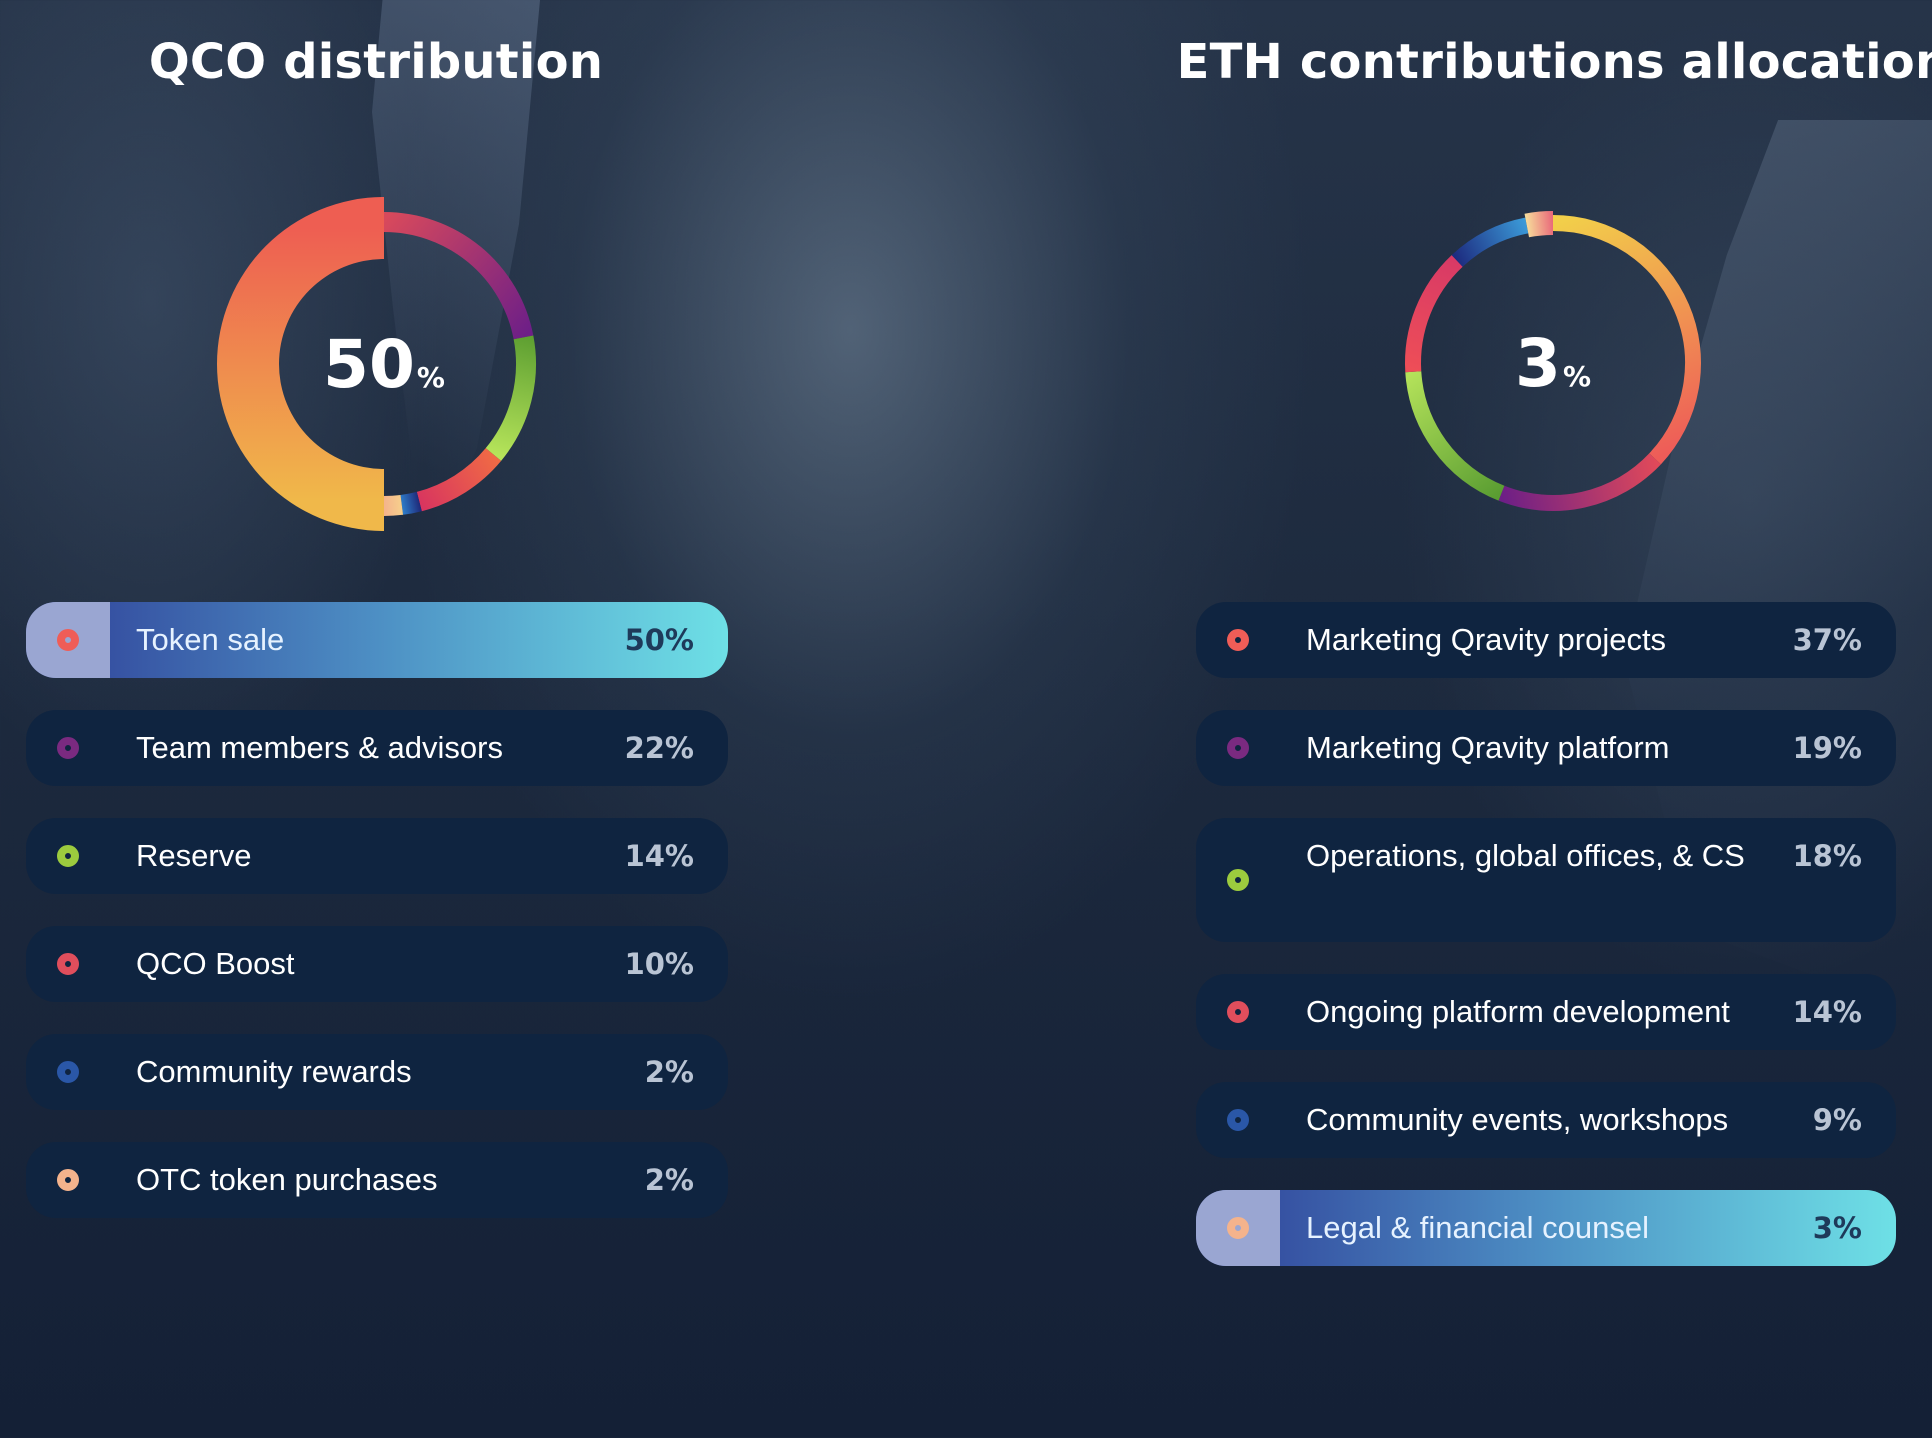 The image size is (1932, 1438). Describe the element at coordinates (287, 1179) in the screenshot. I see `legend-label: OTC token purchases` at that location.